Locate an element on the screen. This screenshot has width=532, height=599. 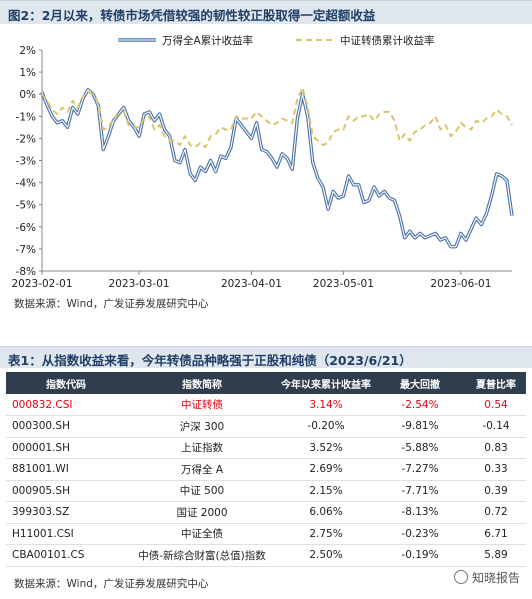
col-header-max-drawdown: 最大回撤 is located at coordinates (420, 383).